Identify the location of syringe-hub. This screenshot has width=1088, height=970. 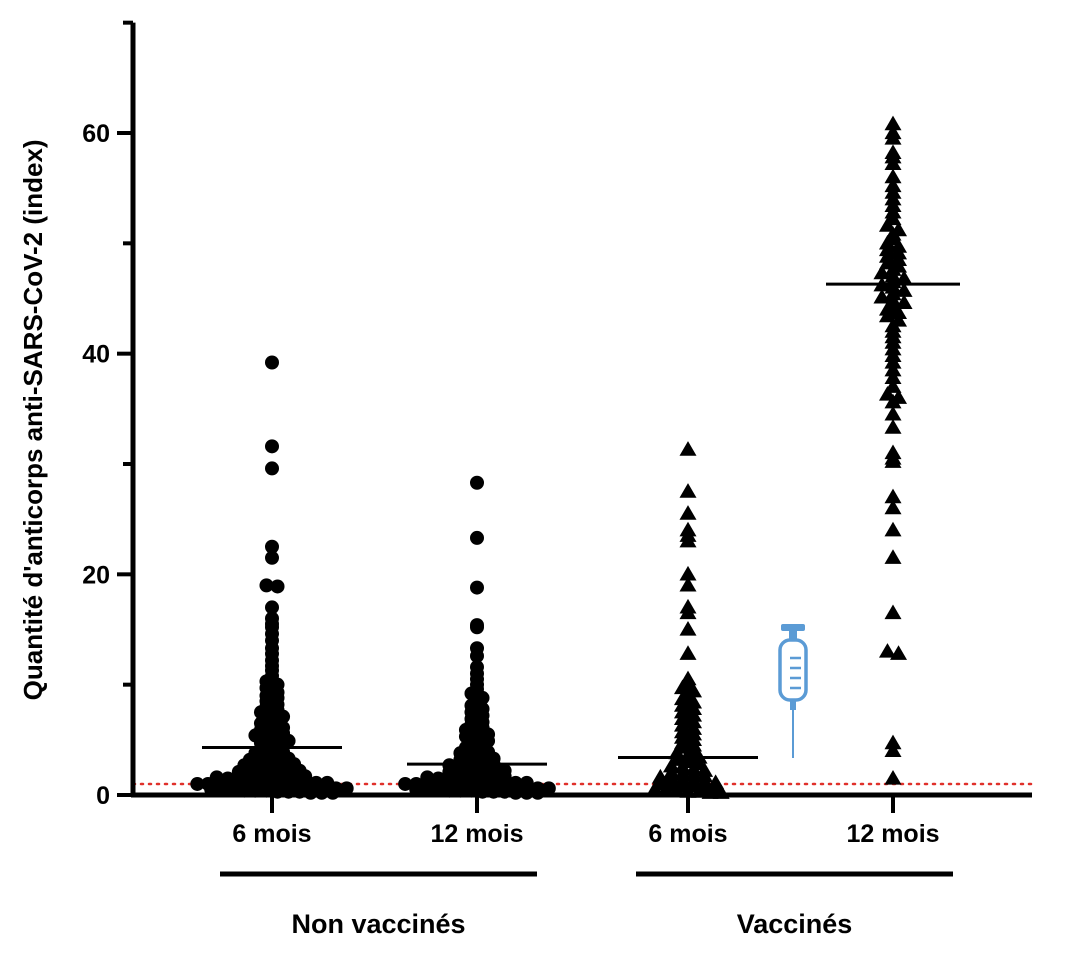
(793, 705).